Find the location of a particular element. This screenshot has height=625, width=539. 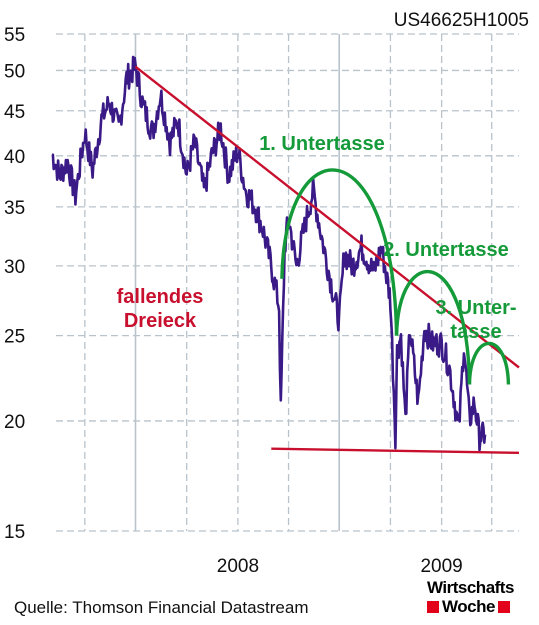

saucer-label: 1. Untertasse is located at coordinates (322, 144).